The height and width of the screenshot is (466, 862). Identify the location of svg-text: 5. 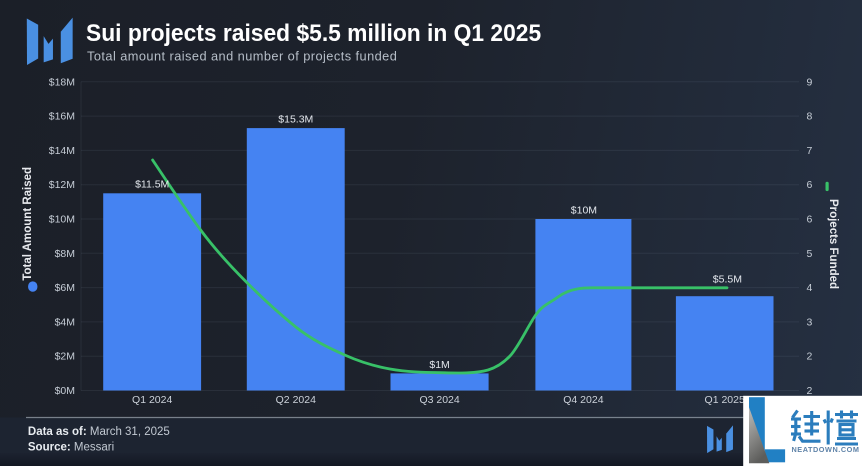
(810, 254).